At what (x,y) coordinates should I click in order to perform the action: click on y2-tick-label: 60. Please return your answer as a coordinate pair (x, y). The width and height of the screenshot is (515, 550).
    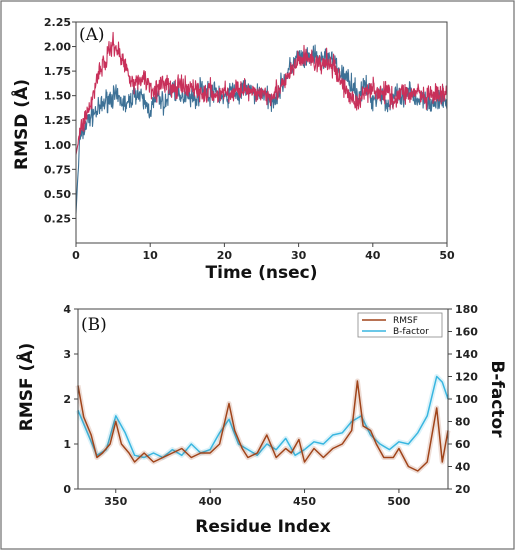
    Looking at the image, I should click on (463, 444).